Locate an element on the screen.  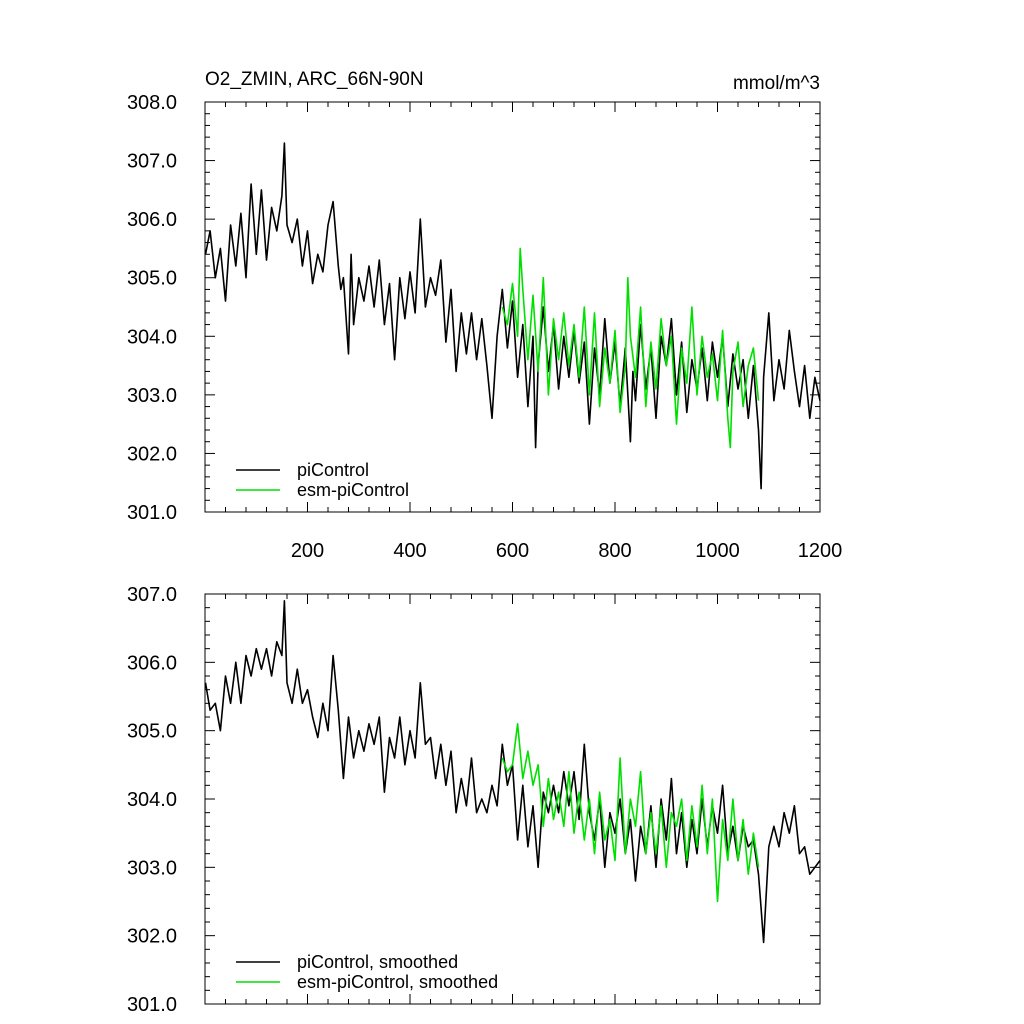
y-tick-label: 308.0 is located at coordinates (152, 103).